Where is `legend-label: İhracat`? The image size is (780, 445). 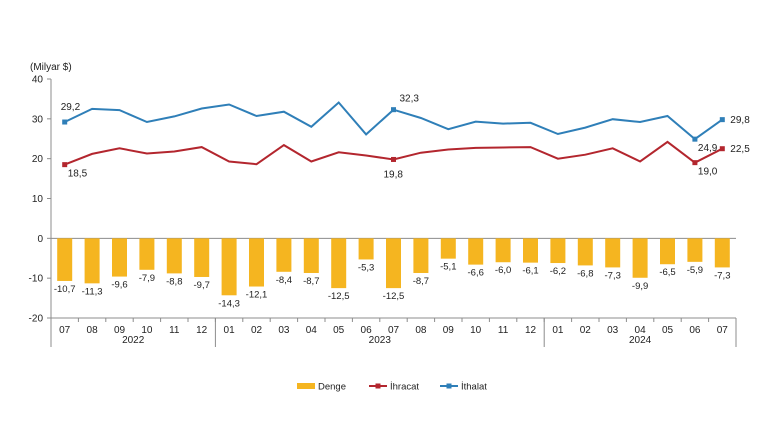 legend-label: İhracat is located at coordinates (404, 387).